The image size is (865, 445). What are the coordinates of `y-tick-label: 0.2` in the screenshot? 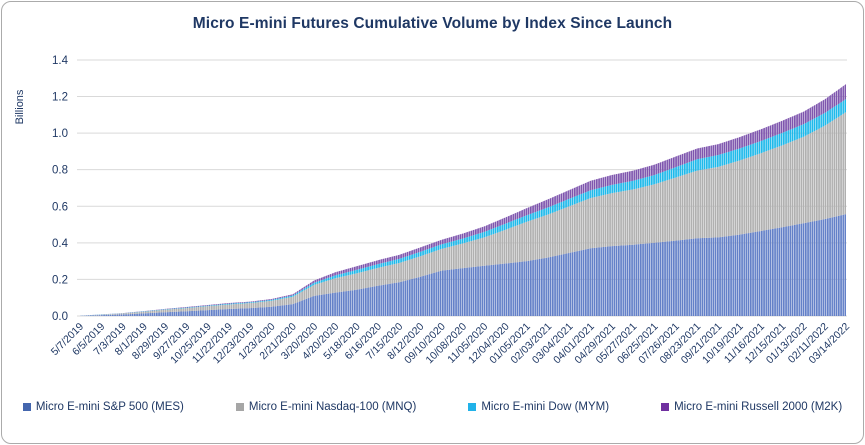 It's located at (60, 280).